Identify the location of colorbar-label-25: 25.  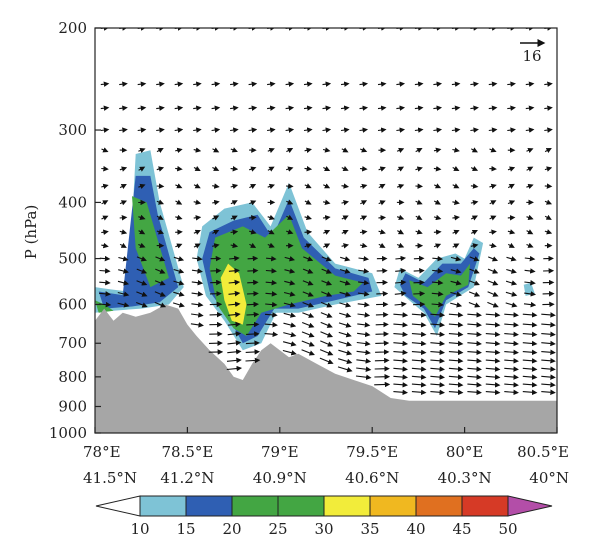
(277, 529).